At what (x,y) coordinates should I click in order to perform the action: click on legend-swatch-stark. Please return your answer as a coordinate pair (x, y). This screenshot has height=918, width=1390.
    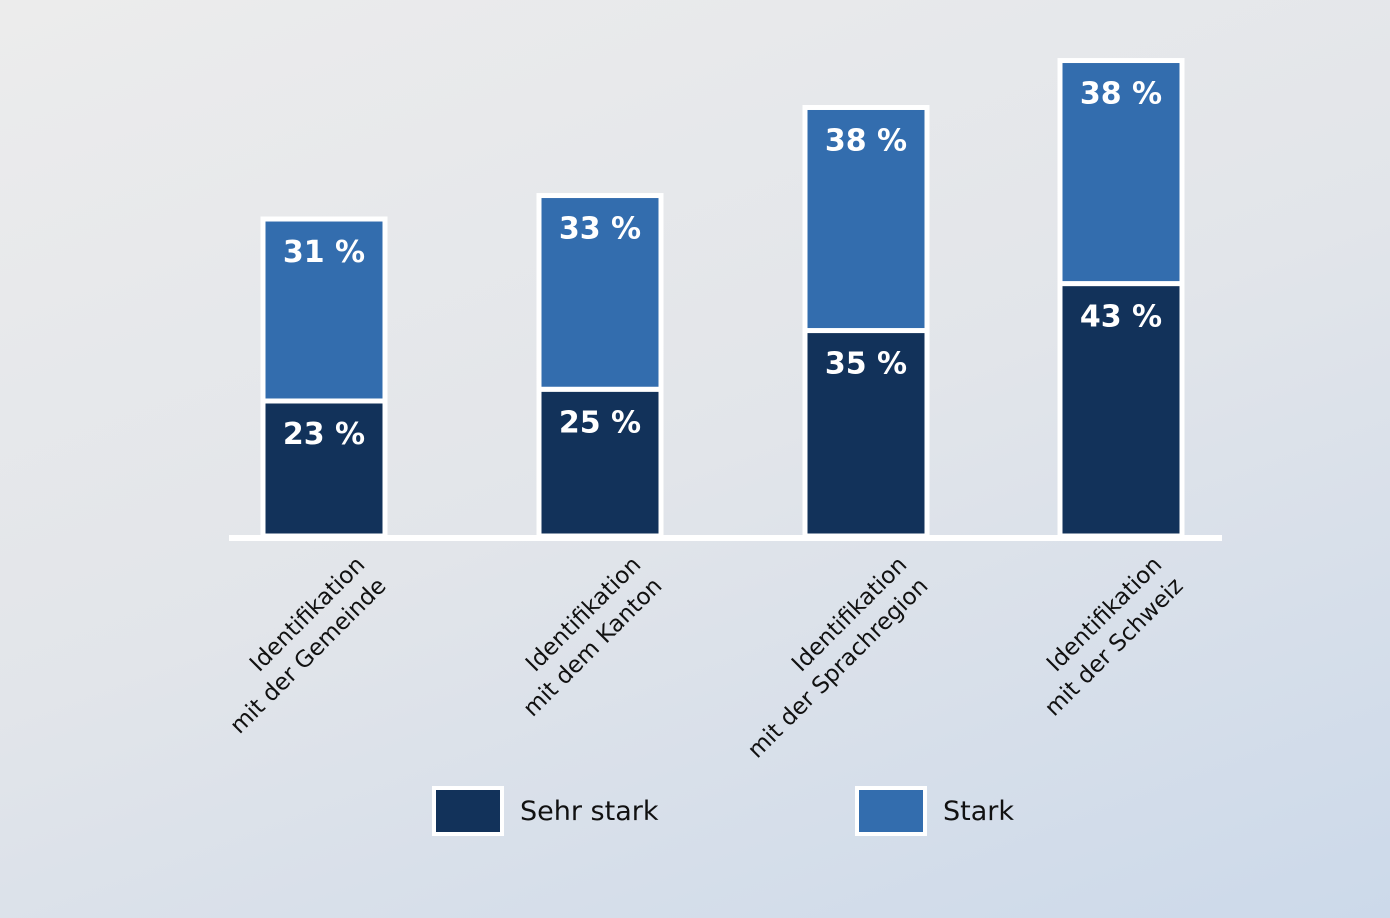
    Looking at the image, I should click on (891, 811).